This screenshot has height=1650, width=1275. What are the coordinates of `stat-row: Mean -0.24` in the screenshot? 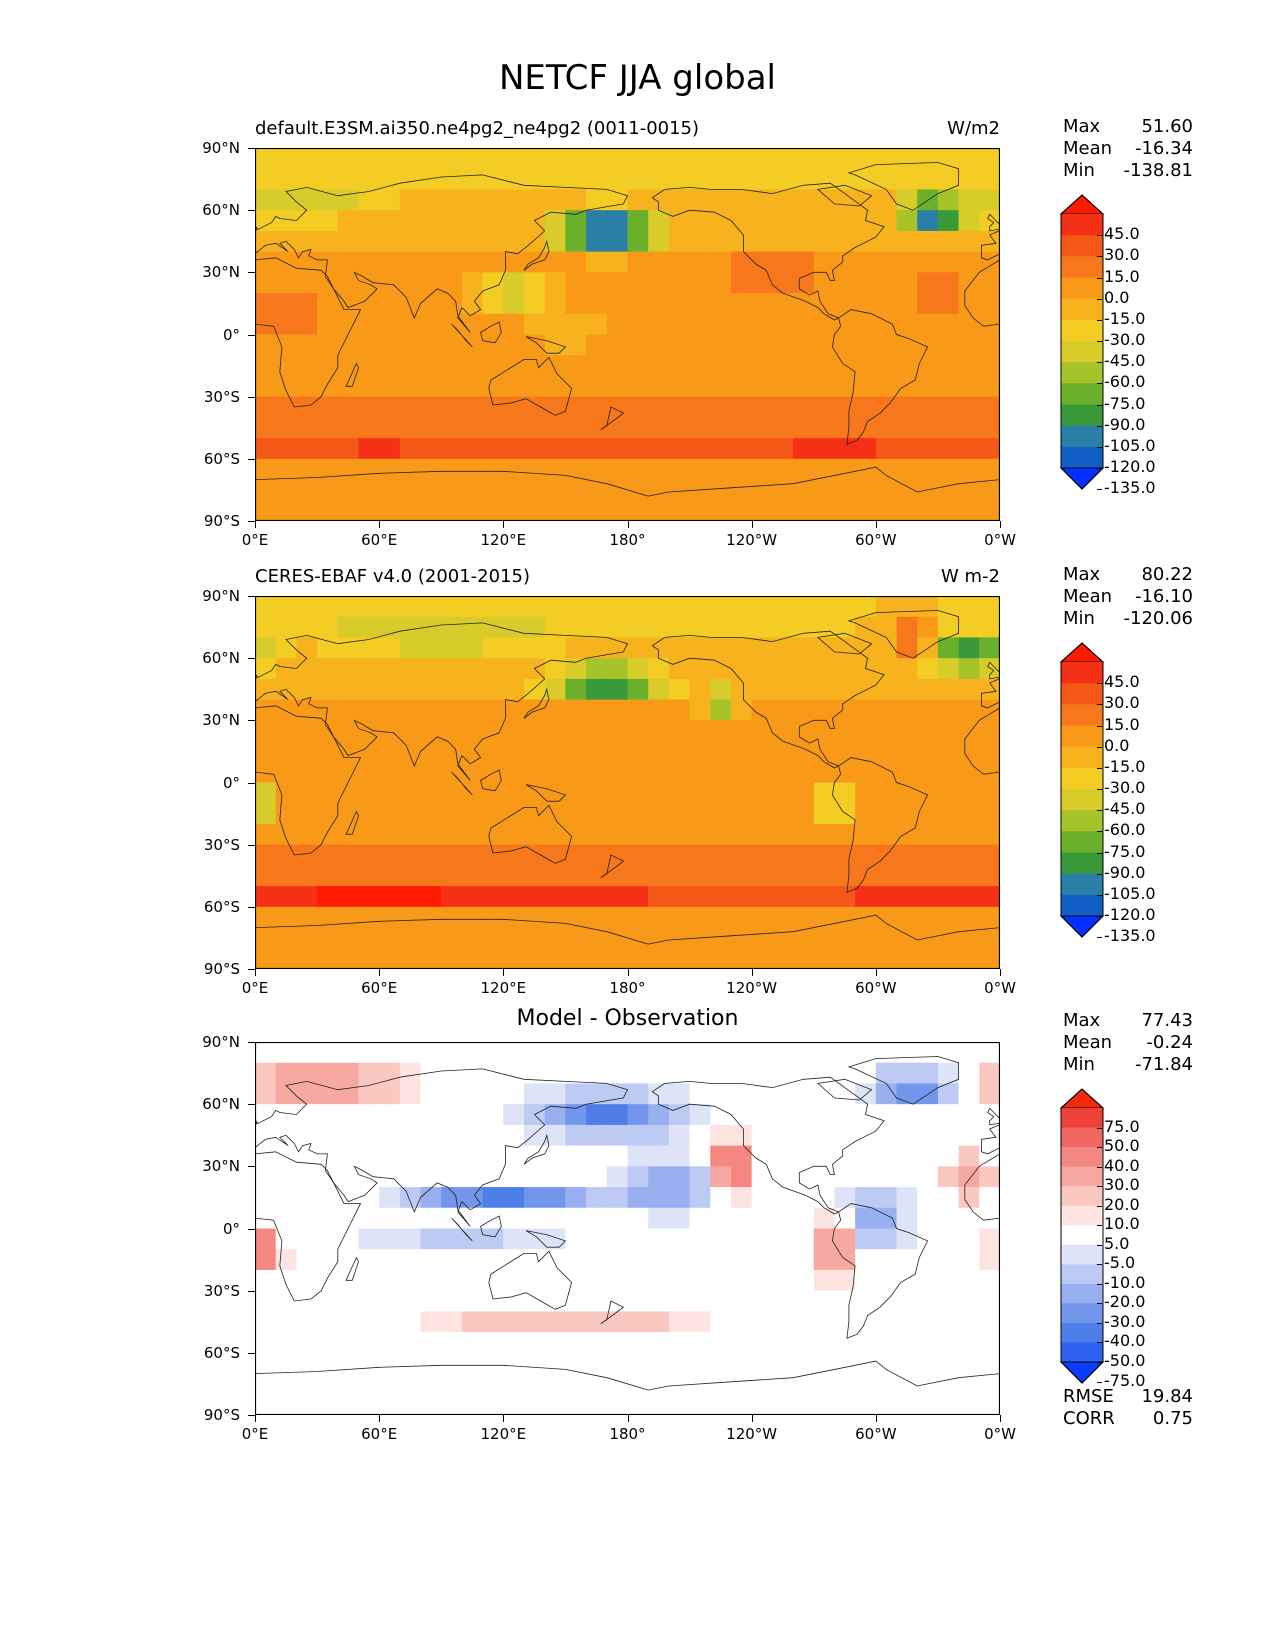 It's located at (1128, 1043).